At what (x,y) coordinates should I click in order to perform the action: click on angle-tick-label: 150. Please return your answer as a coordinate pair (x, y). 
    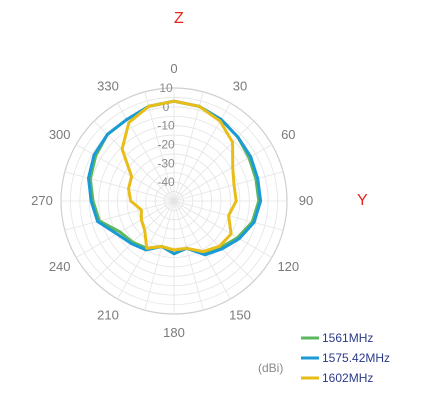
    Looking at the image, I should click on (240, 314).